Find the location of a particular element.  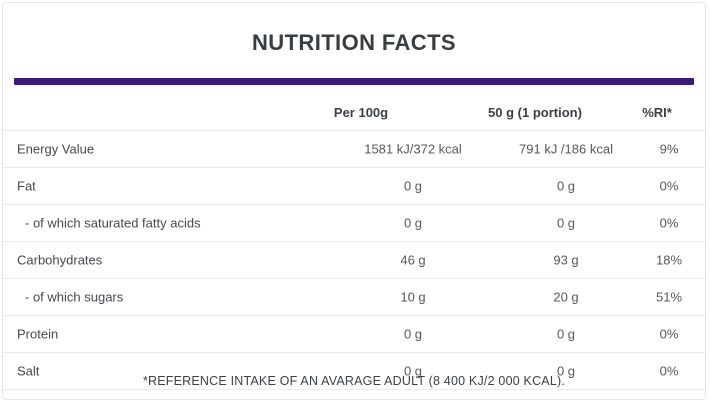

value-per-portion: 791 kJ /186 kcal is located at coordinates (566, 149).